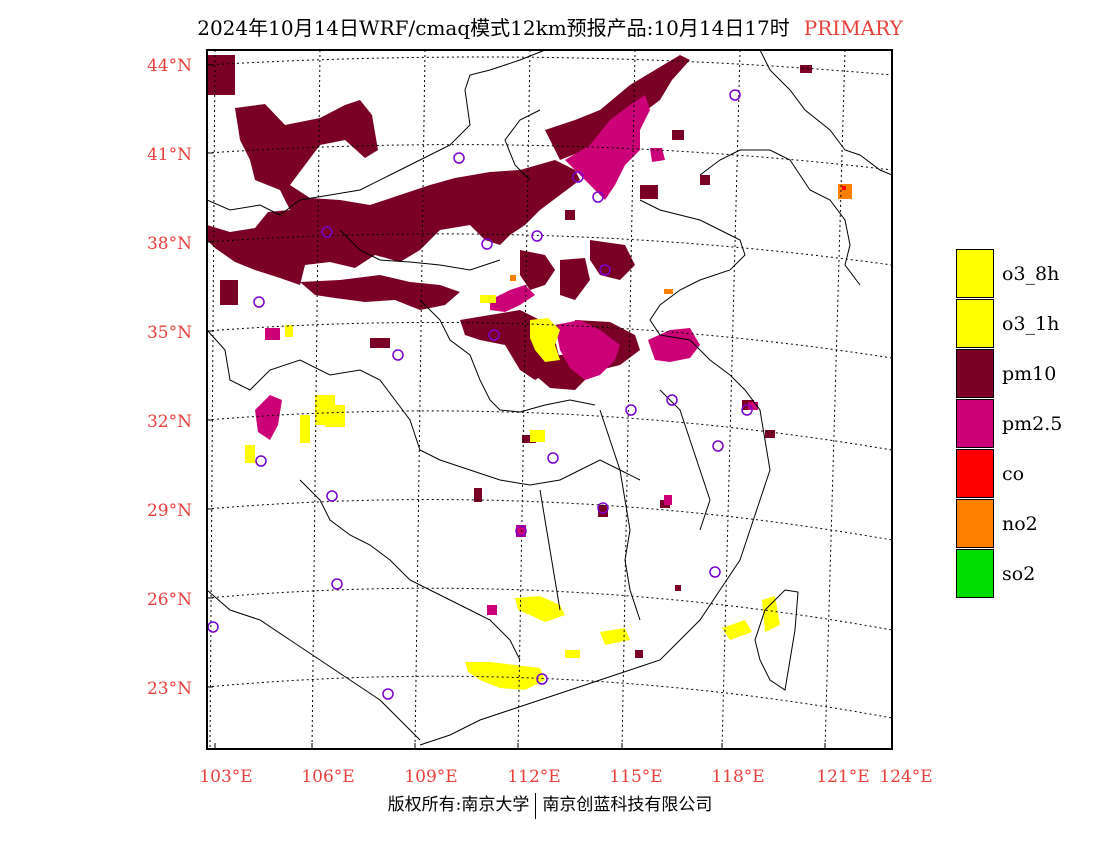  Describe the element at coordinates (533, 777) in the screenshot. I see `lon-label: 112°E` at that location.